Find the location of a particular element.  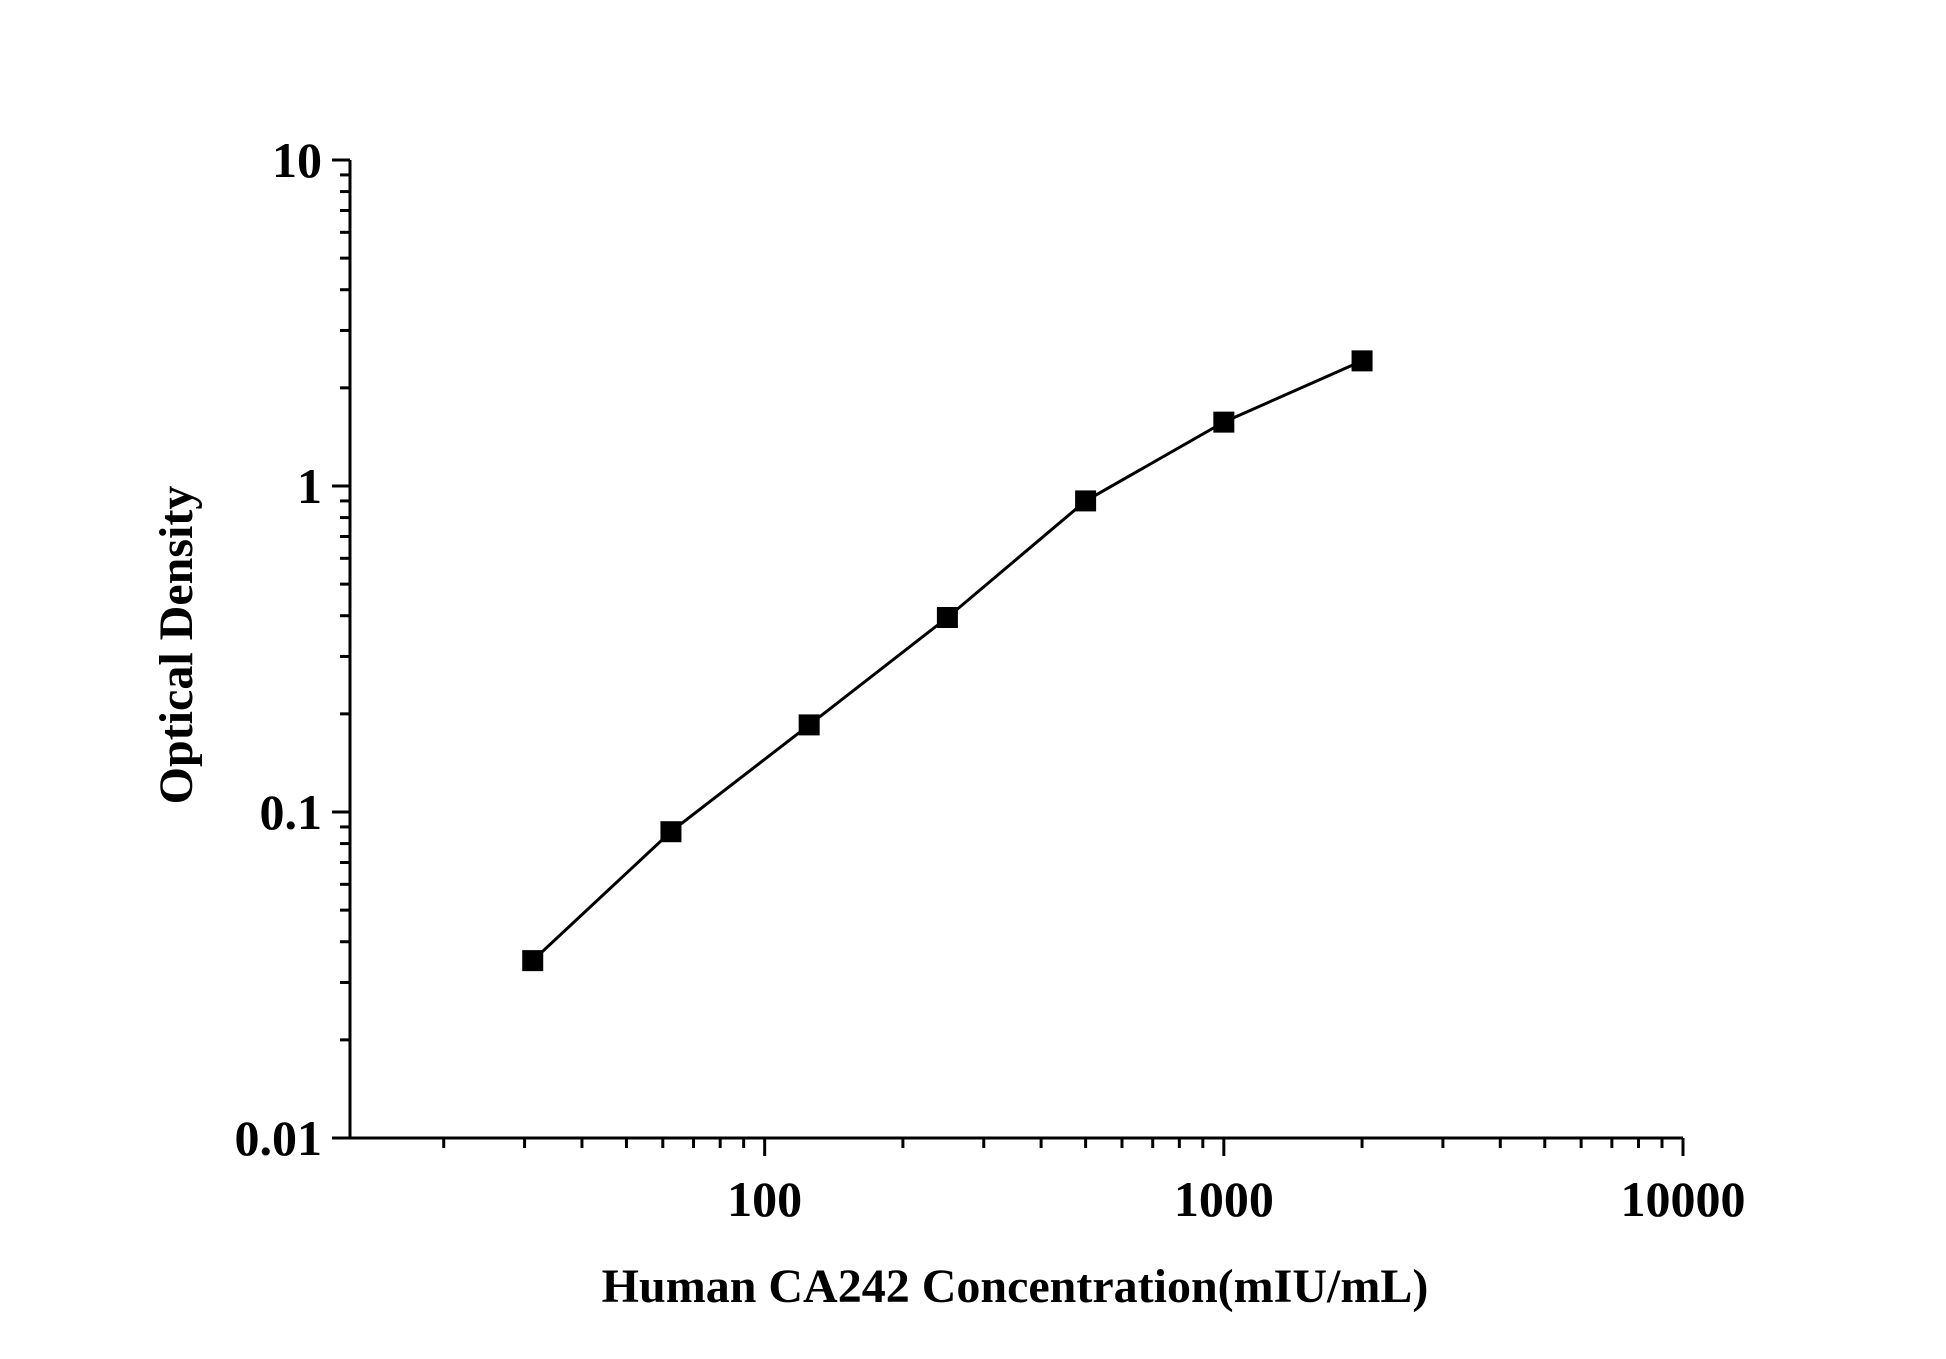

x-axis-tick-labels: 100 1000 10000 is located at coordinates (1236, 1199).